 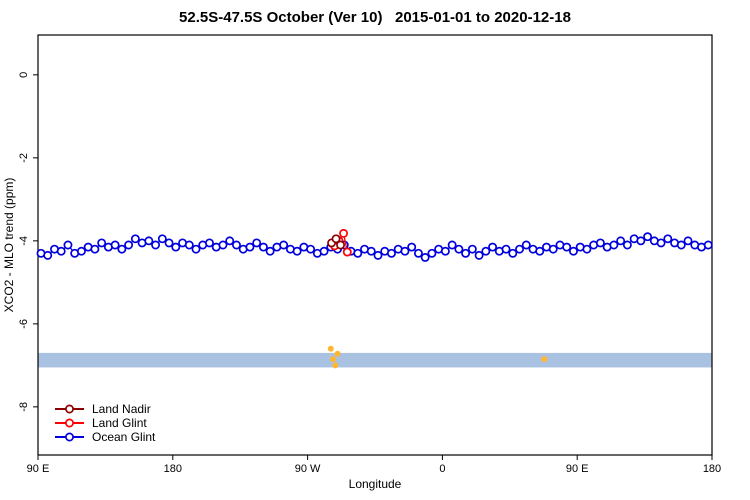 I want to click on legend-item-land-nadir: Land Nadir, so click(x=103, y=409).